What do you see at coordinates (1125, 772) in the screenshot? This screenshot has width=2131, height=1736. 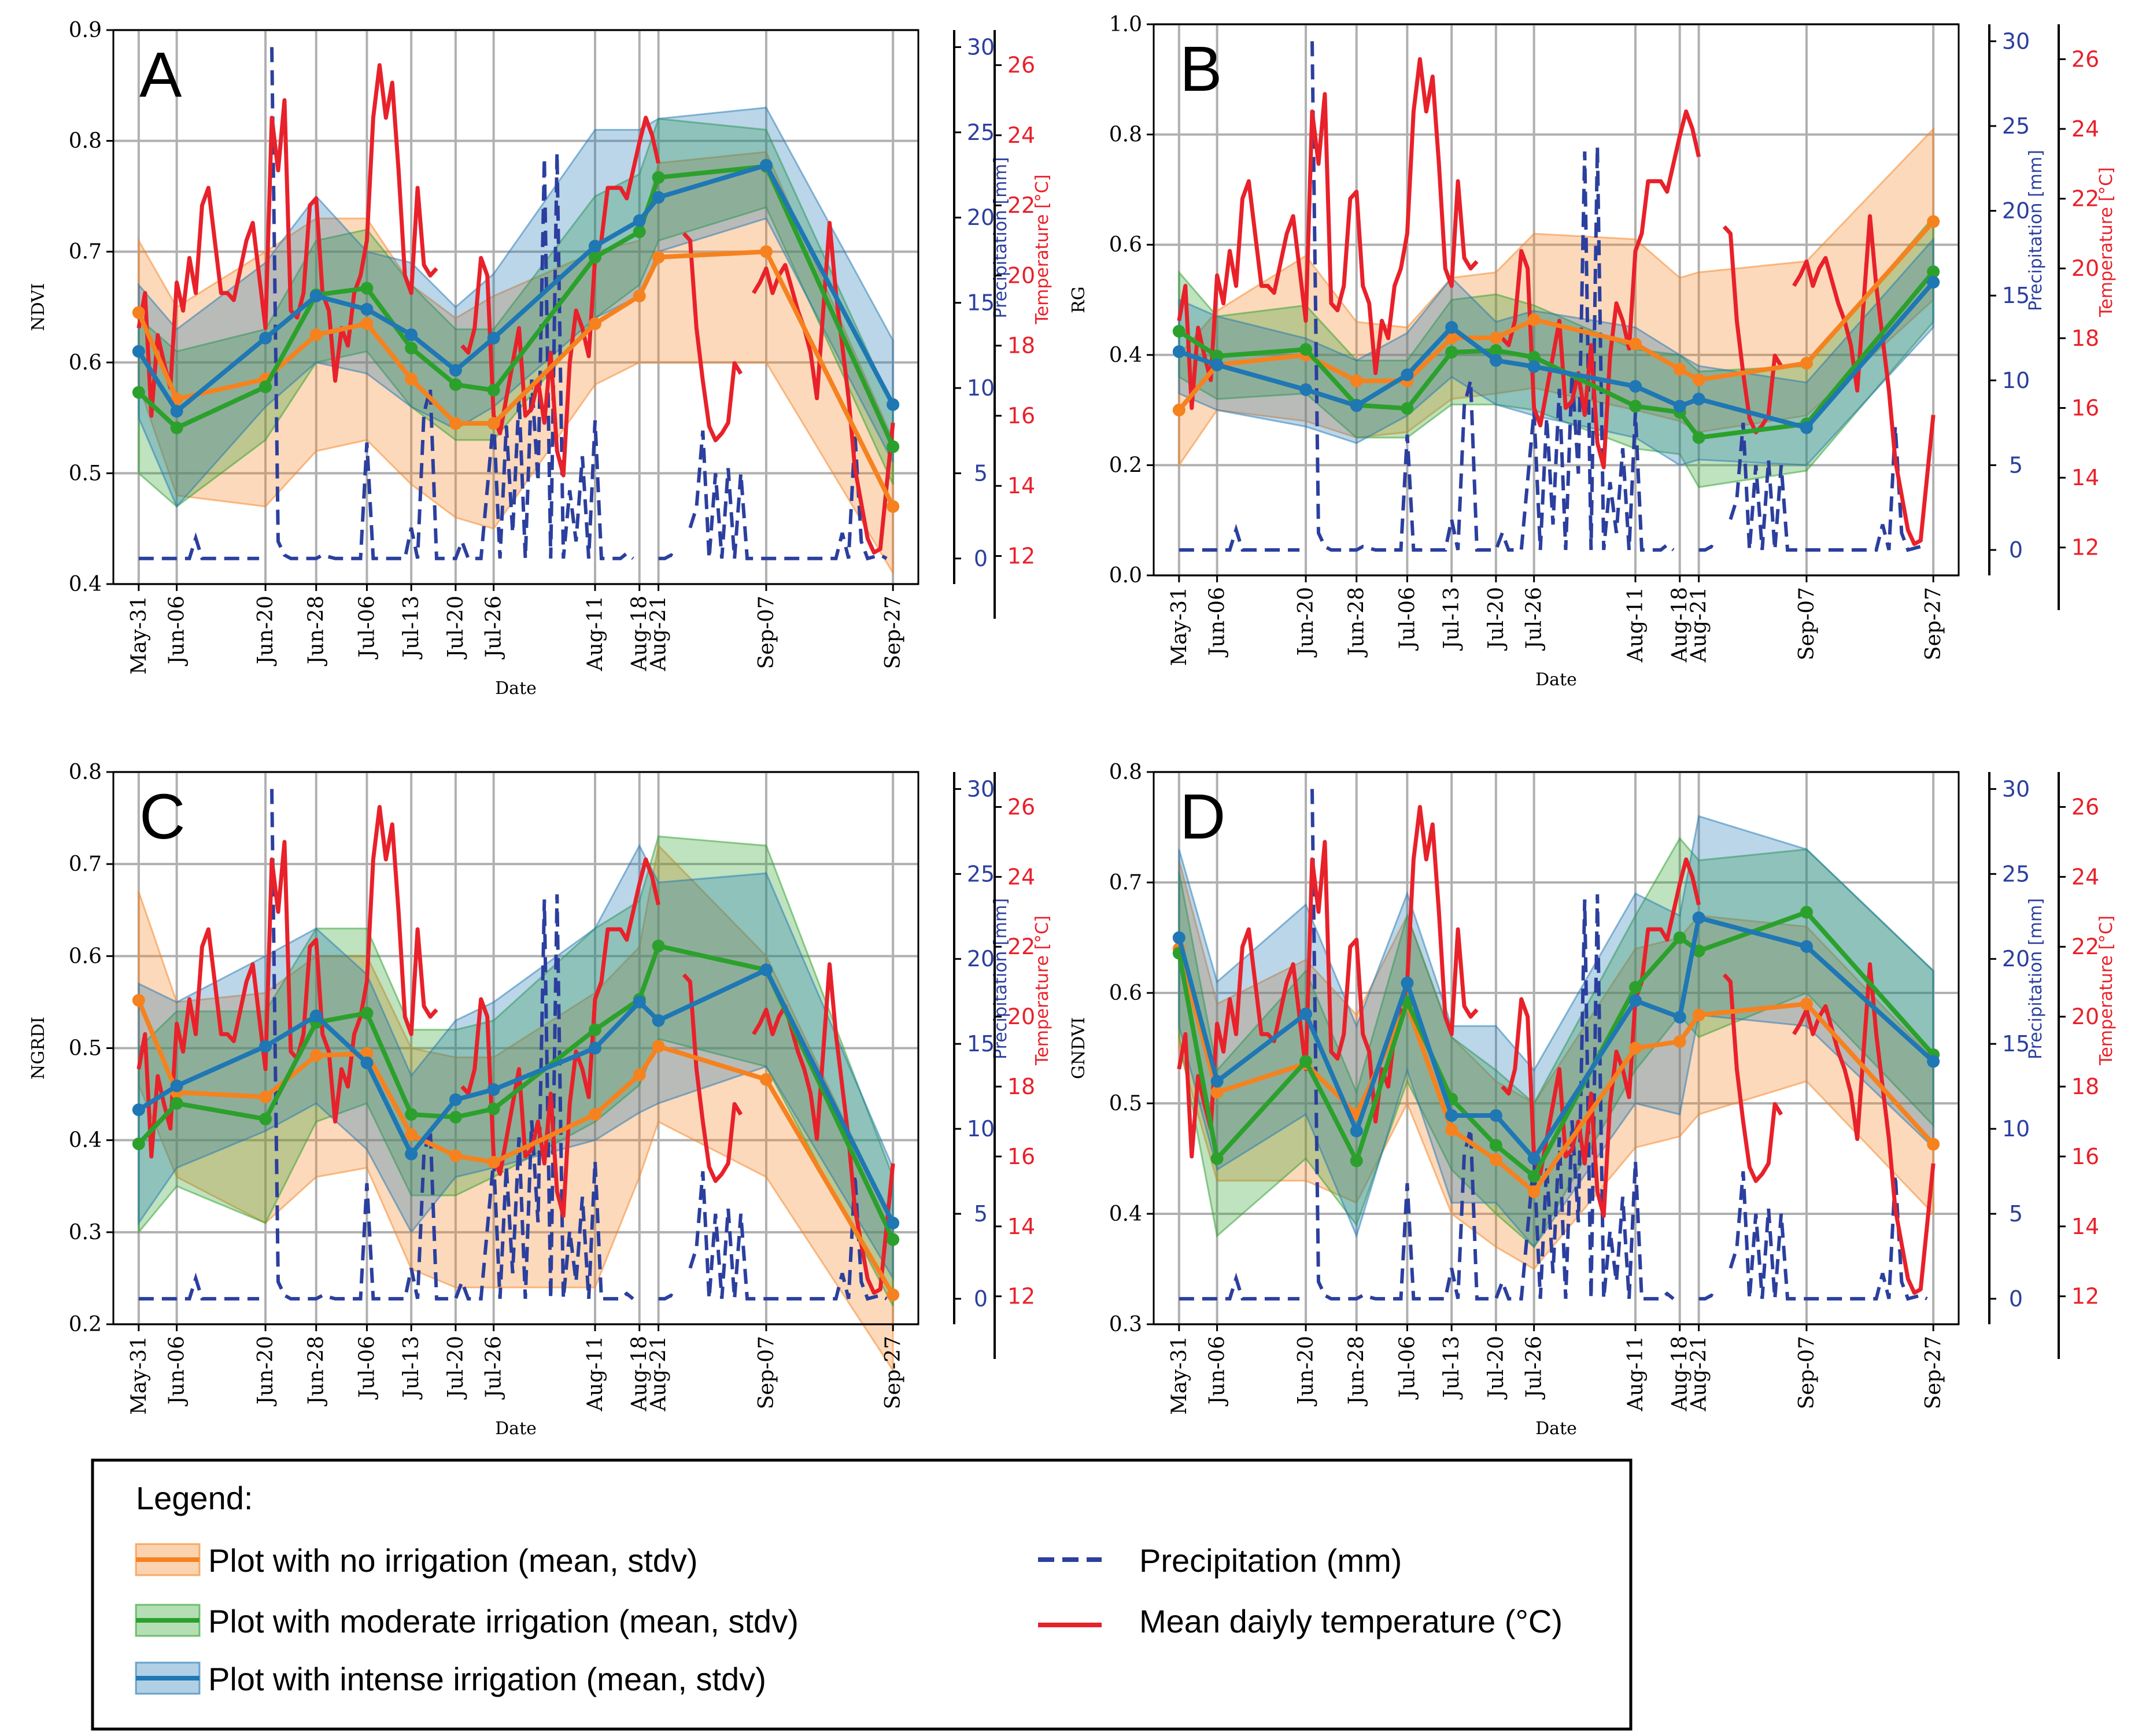 I see `y-tick-label: 0.8` at bounding box center [1125, 772].